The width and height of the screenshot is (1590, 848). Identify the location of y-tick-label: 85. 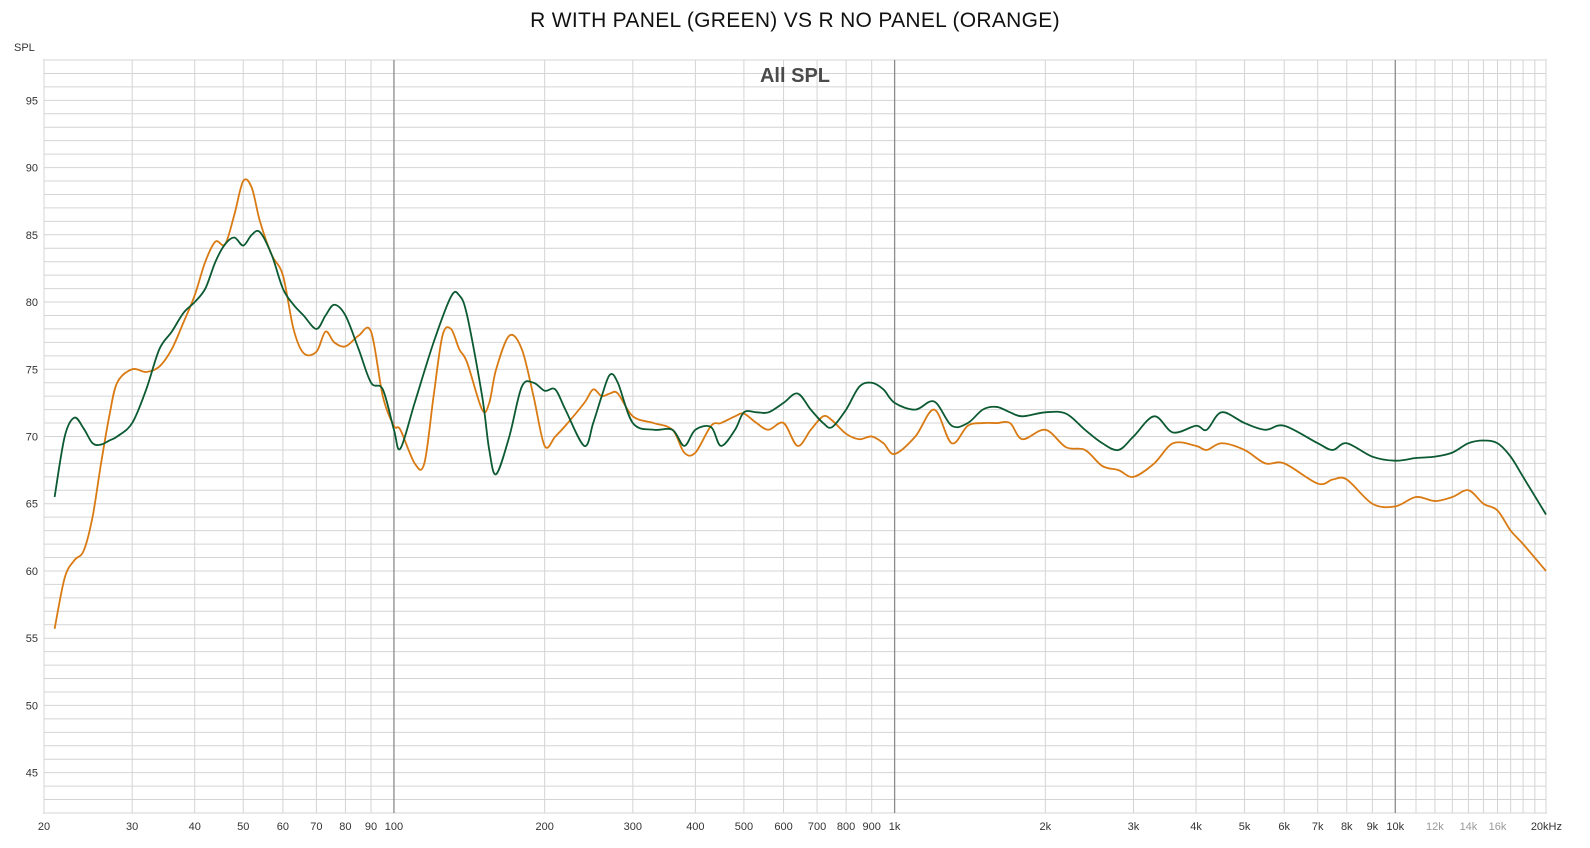
(32, 236).